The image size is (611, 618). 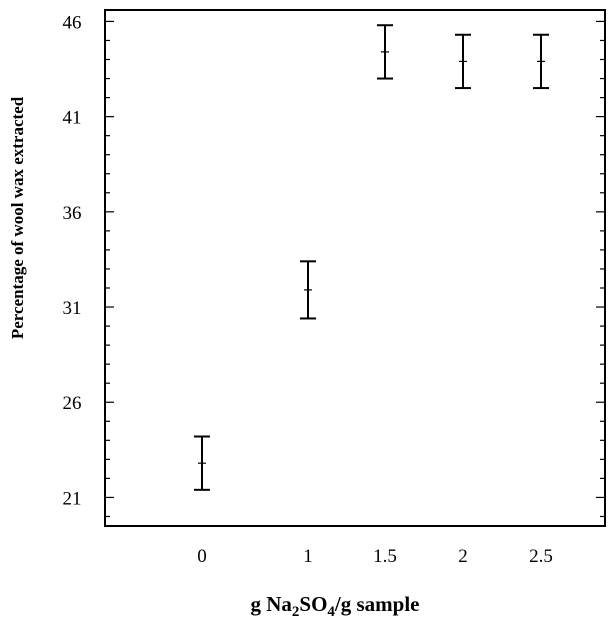 I want to click on y-tick-label: 46, so click(x=72, y=22).